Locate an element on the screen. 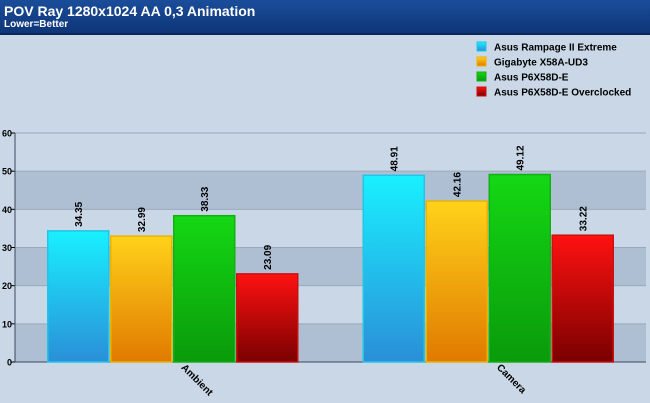  data-label: 32.99 is located at coordinates (142, 219).